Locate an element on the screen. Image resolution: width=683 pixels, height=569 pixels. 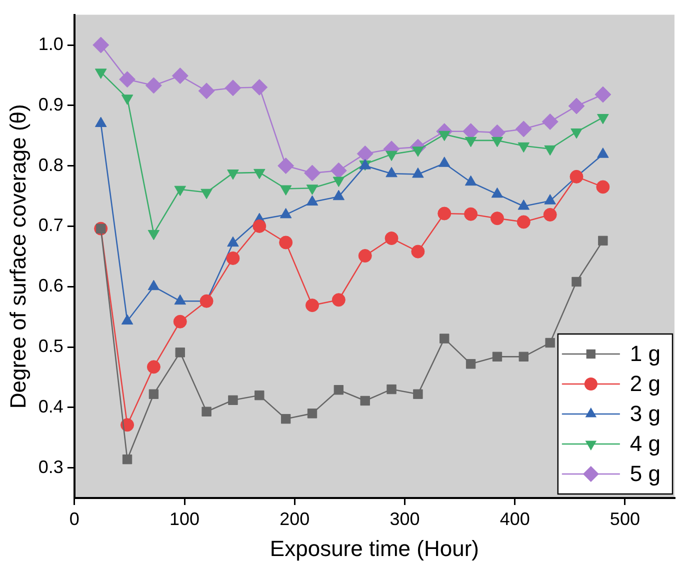
y-tick-label: 0.7 is located at coordinates (51, 225).